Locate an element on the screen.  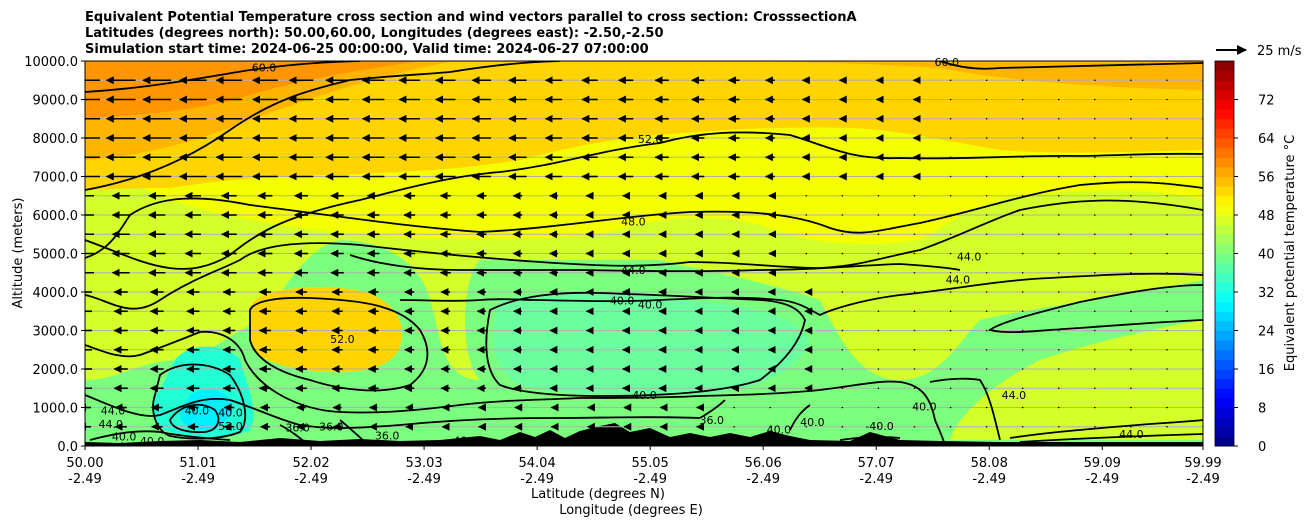
colorbar is located at coordinates (1224, 254).